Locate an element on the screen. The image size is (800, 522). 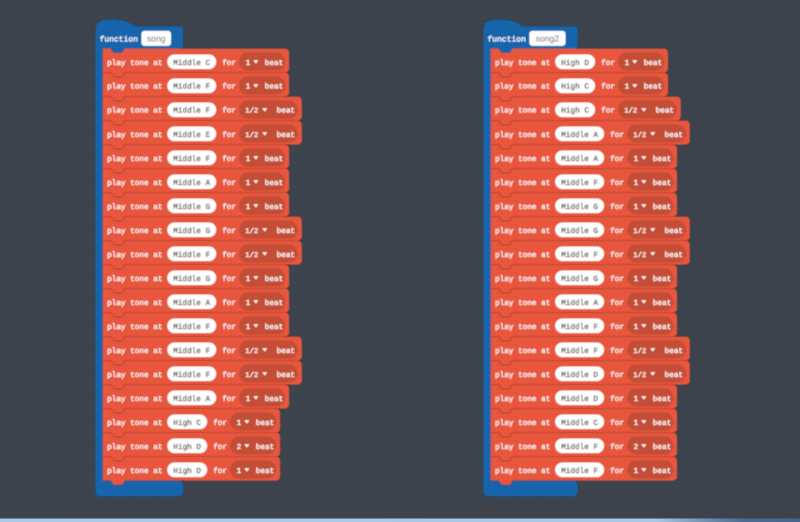
svg-text: function is located at coordinates (119, 39).